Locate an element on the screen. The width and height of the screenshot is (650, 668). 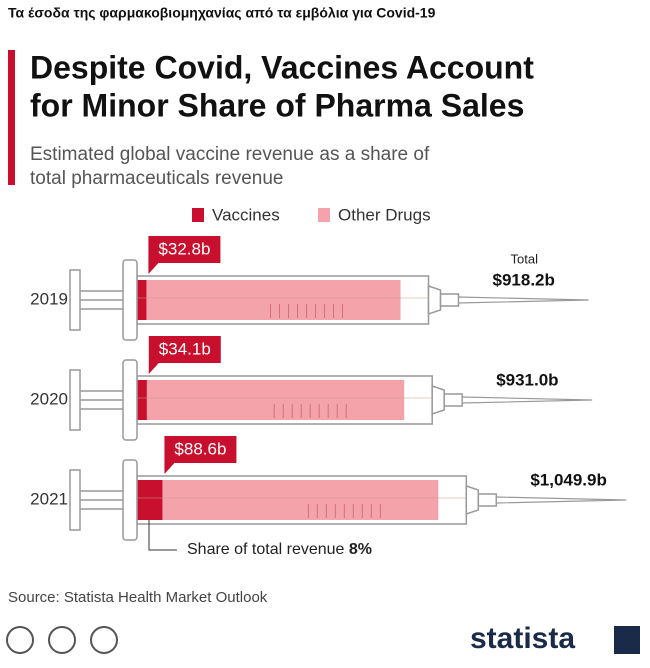
value-label: $34.1b is located at coordinates (185, 348).